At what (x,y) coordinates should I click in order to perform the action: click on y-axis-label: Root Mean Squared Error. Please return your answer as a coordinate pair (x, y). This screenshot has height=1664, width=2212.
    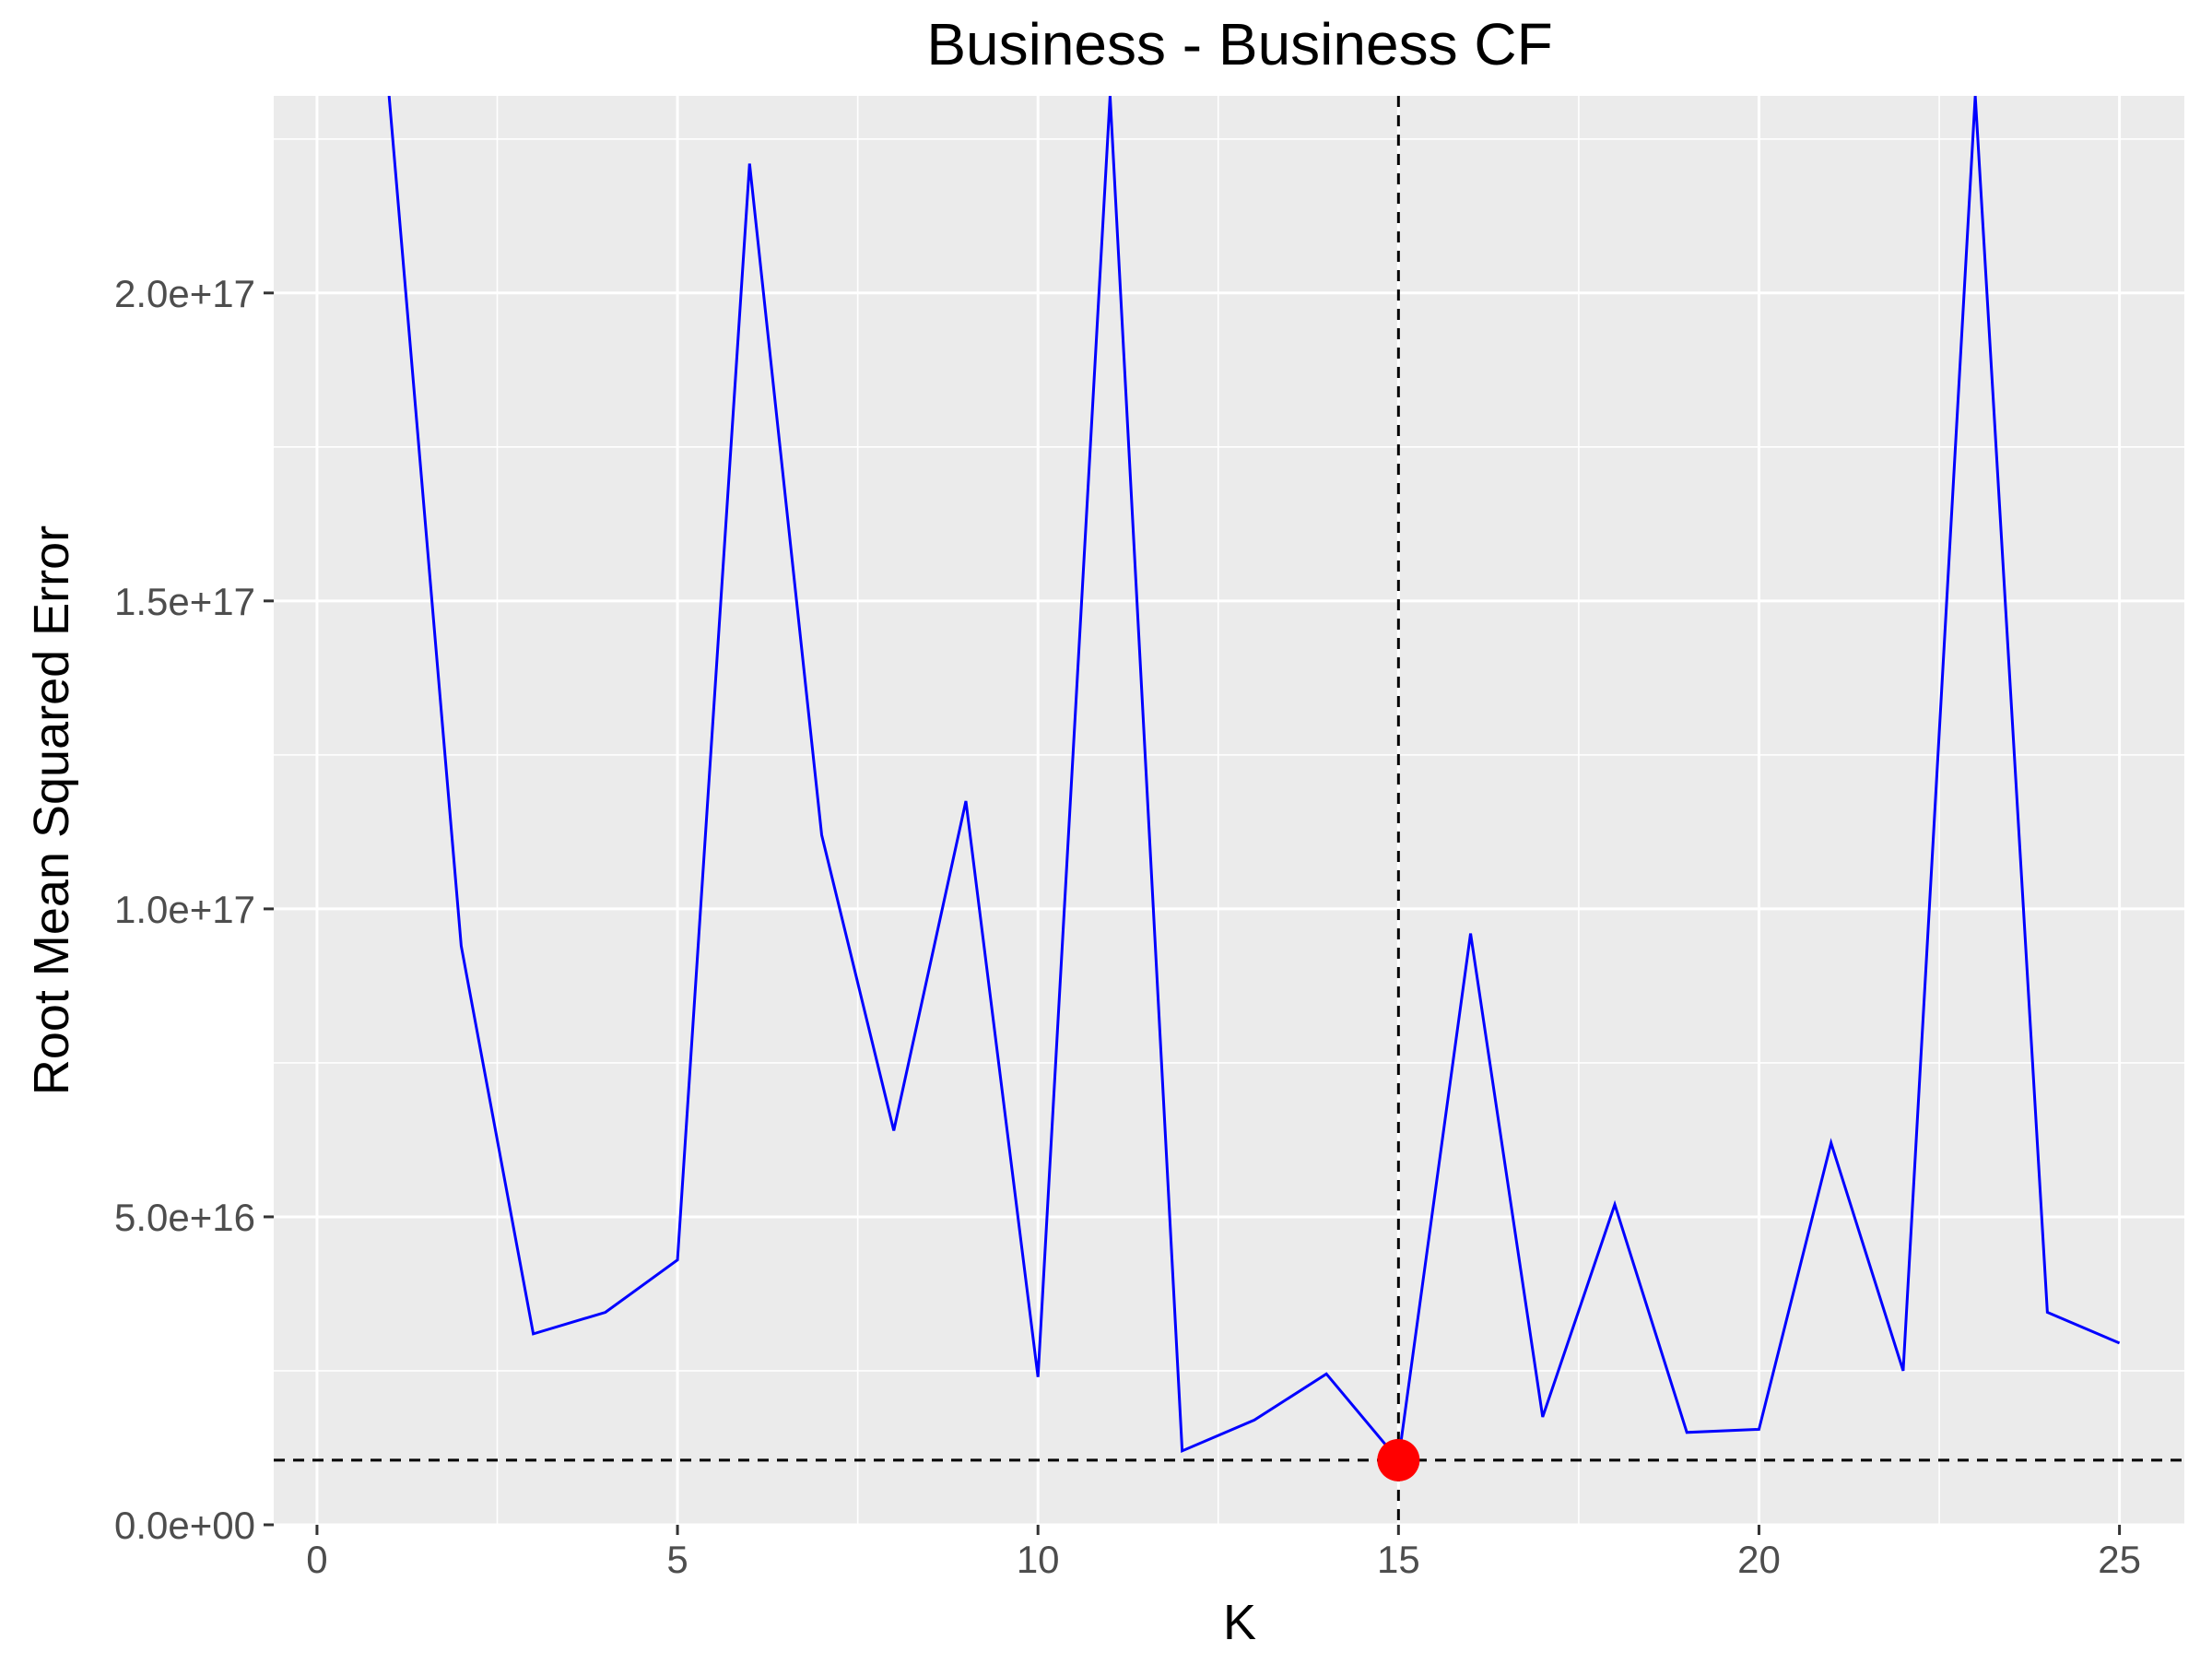
    Looking at the image, I should click on (51, 810).